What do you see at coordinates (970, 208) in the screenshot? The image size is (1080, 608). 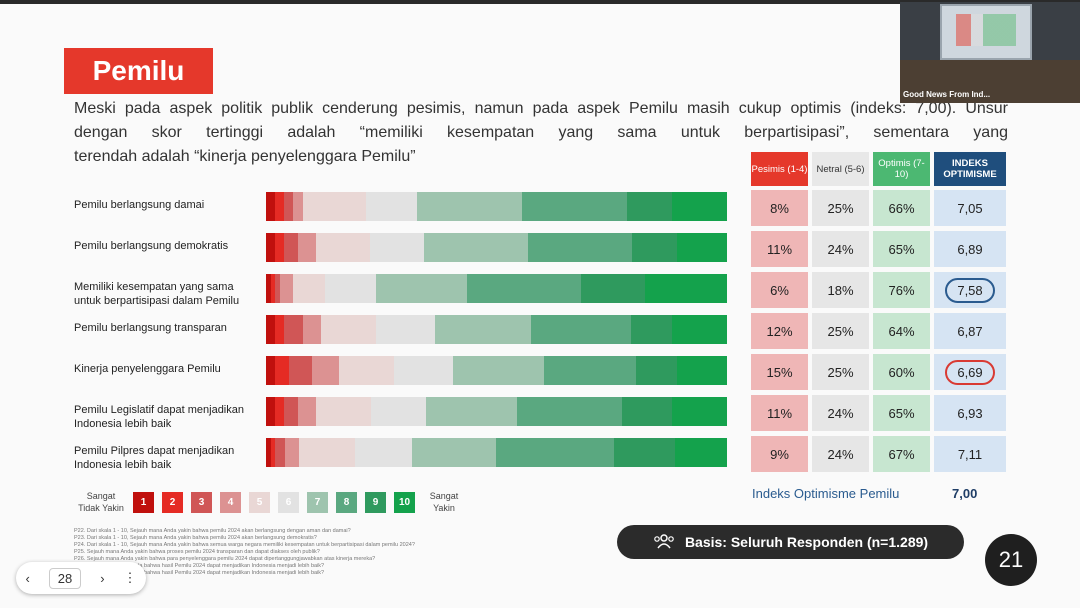 I see `indeks-value: 7,05` at bounding box center [970, 208].